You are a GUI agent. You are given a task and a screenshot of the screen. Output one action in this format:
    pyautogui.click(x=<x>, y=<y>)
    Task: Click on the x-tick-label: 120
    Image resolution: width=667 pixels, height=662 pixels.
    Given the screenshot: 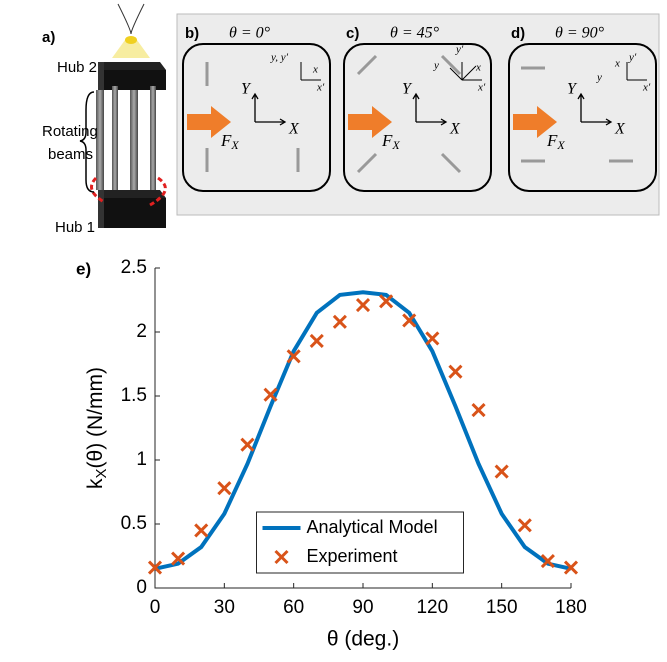 What is the action you would take?
    pyautogui.click(x=432, y=607)
    